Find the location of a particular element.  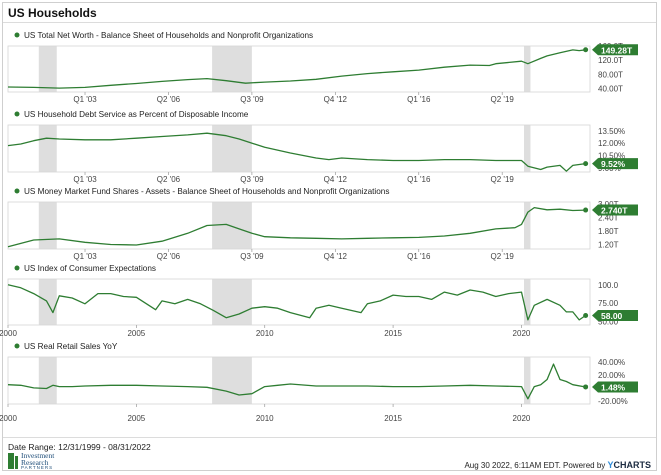

y-tick-label: 40.00% is located at coordinates (611, 362).